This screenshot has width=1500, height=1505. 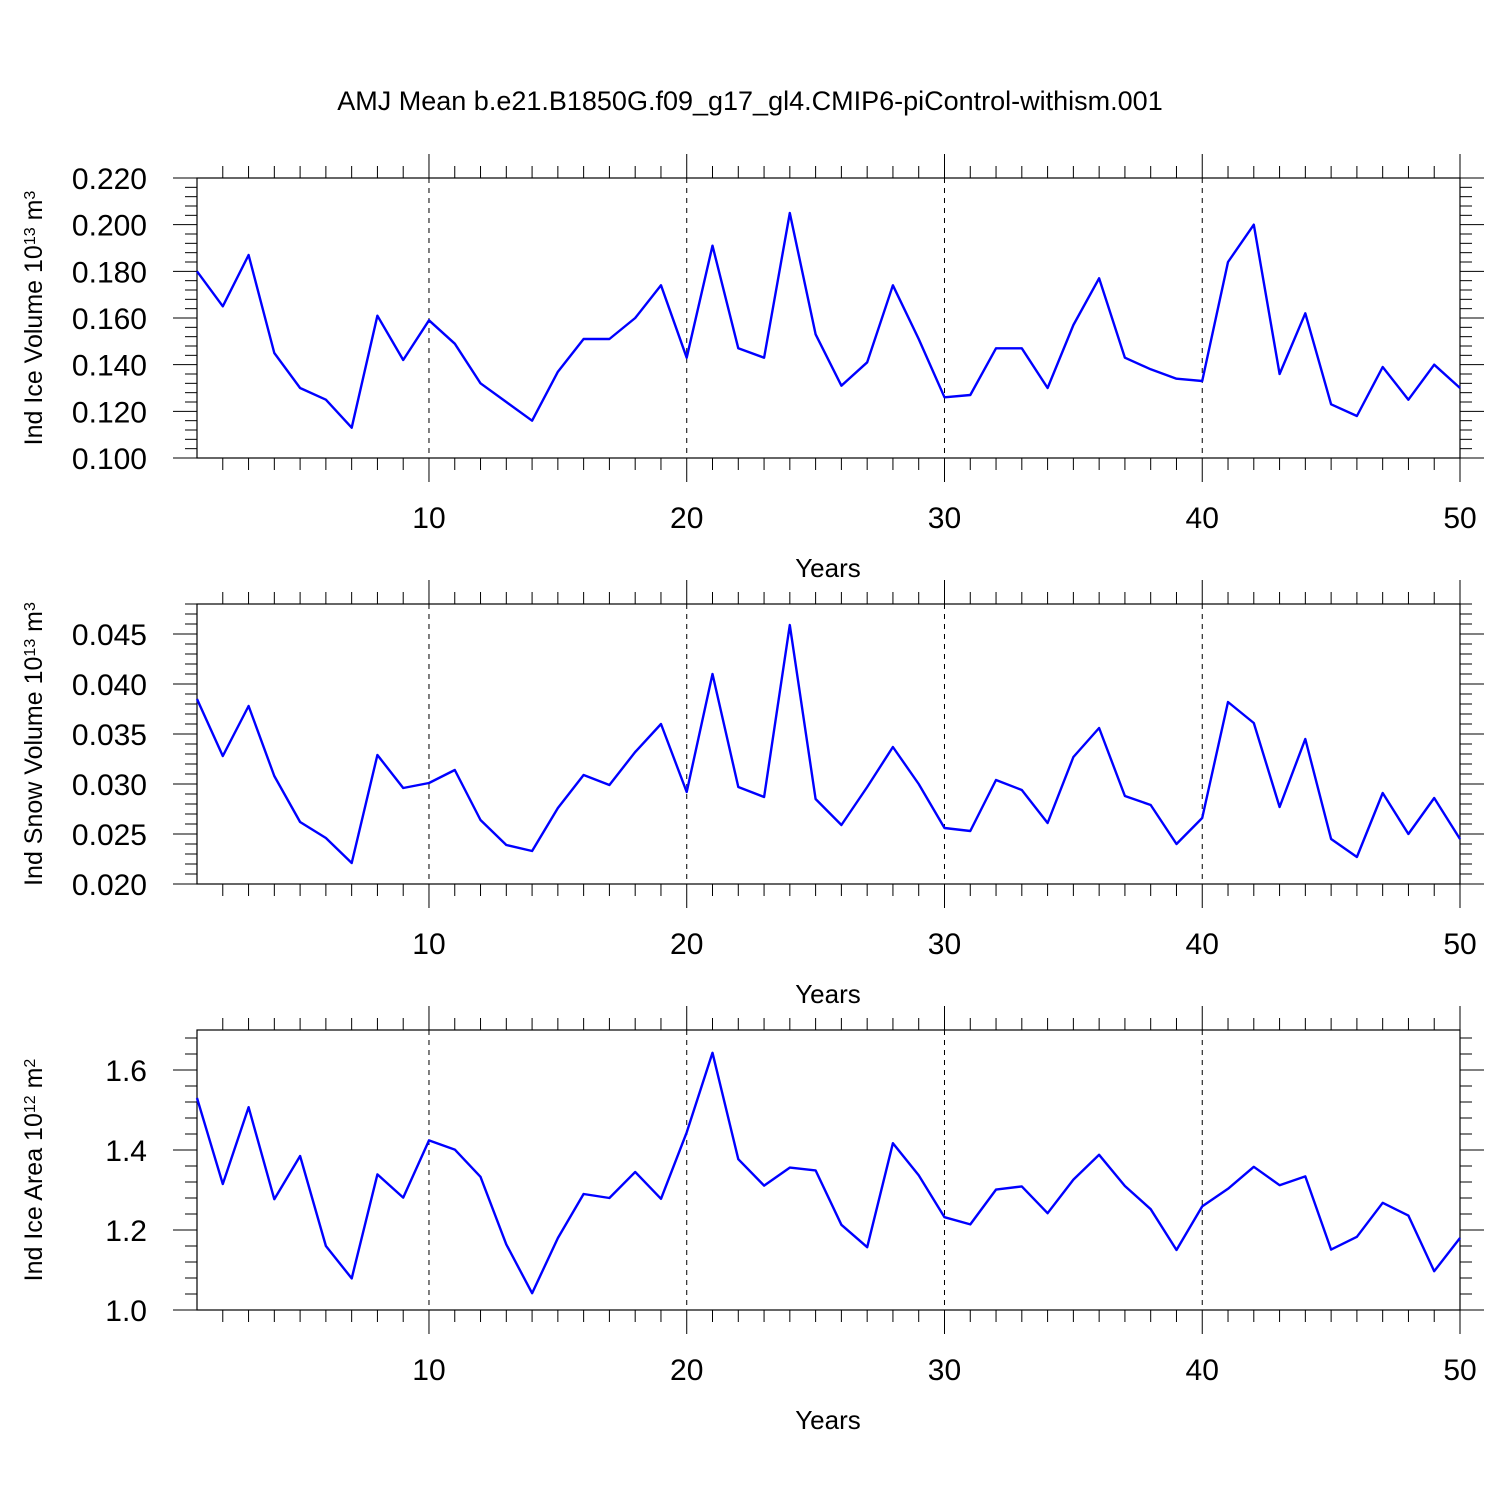 I want to click on series-line, so click(x=828, y=744).